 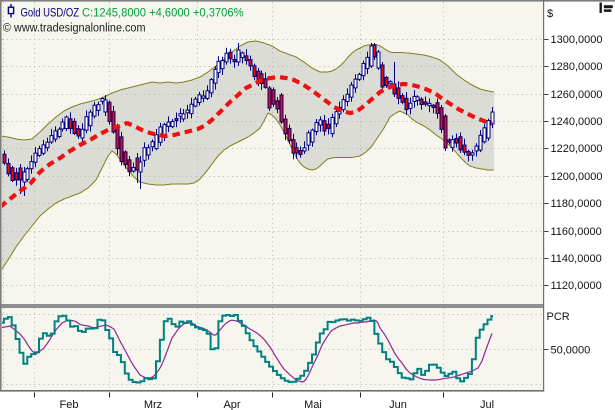 I want to click on svg-text: 1160,0000, so click(x=576, y=232).